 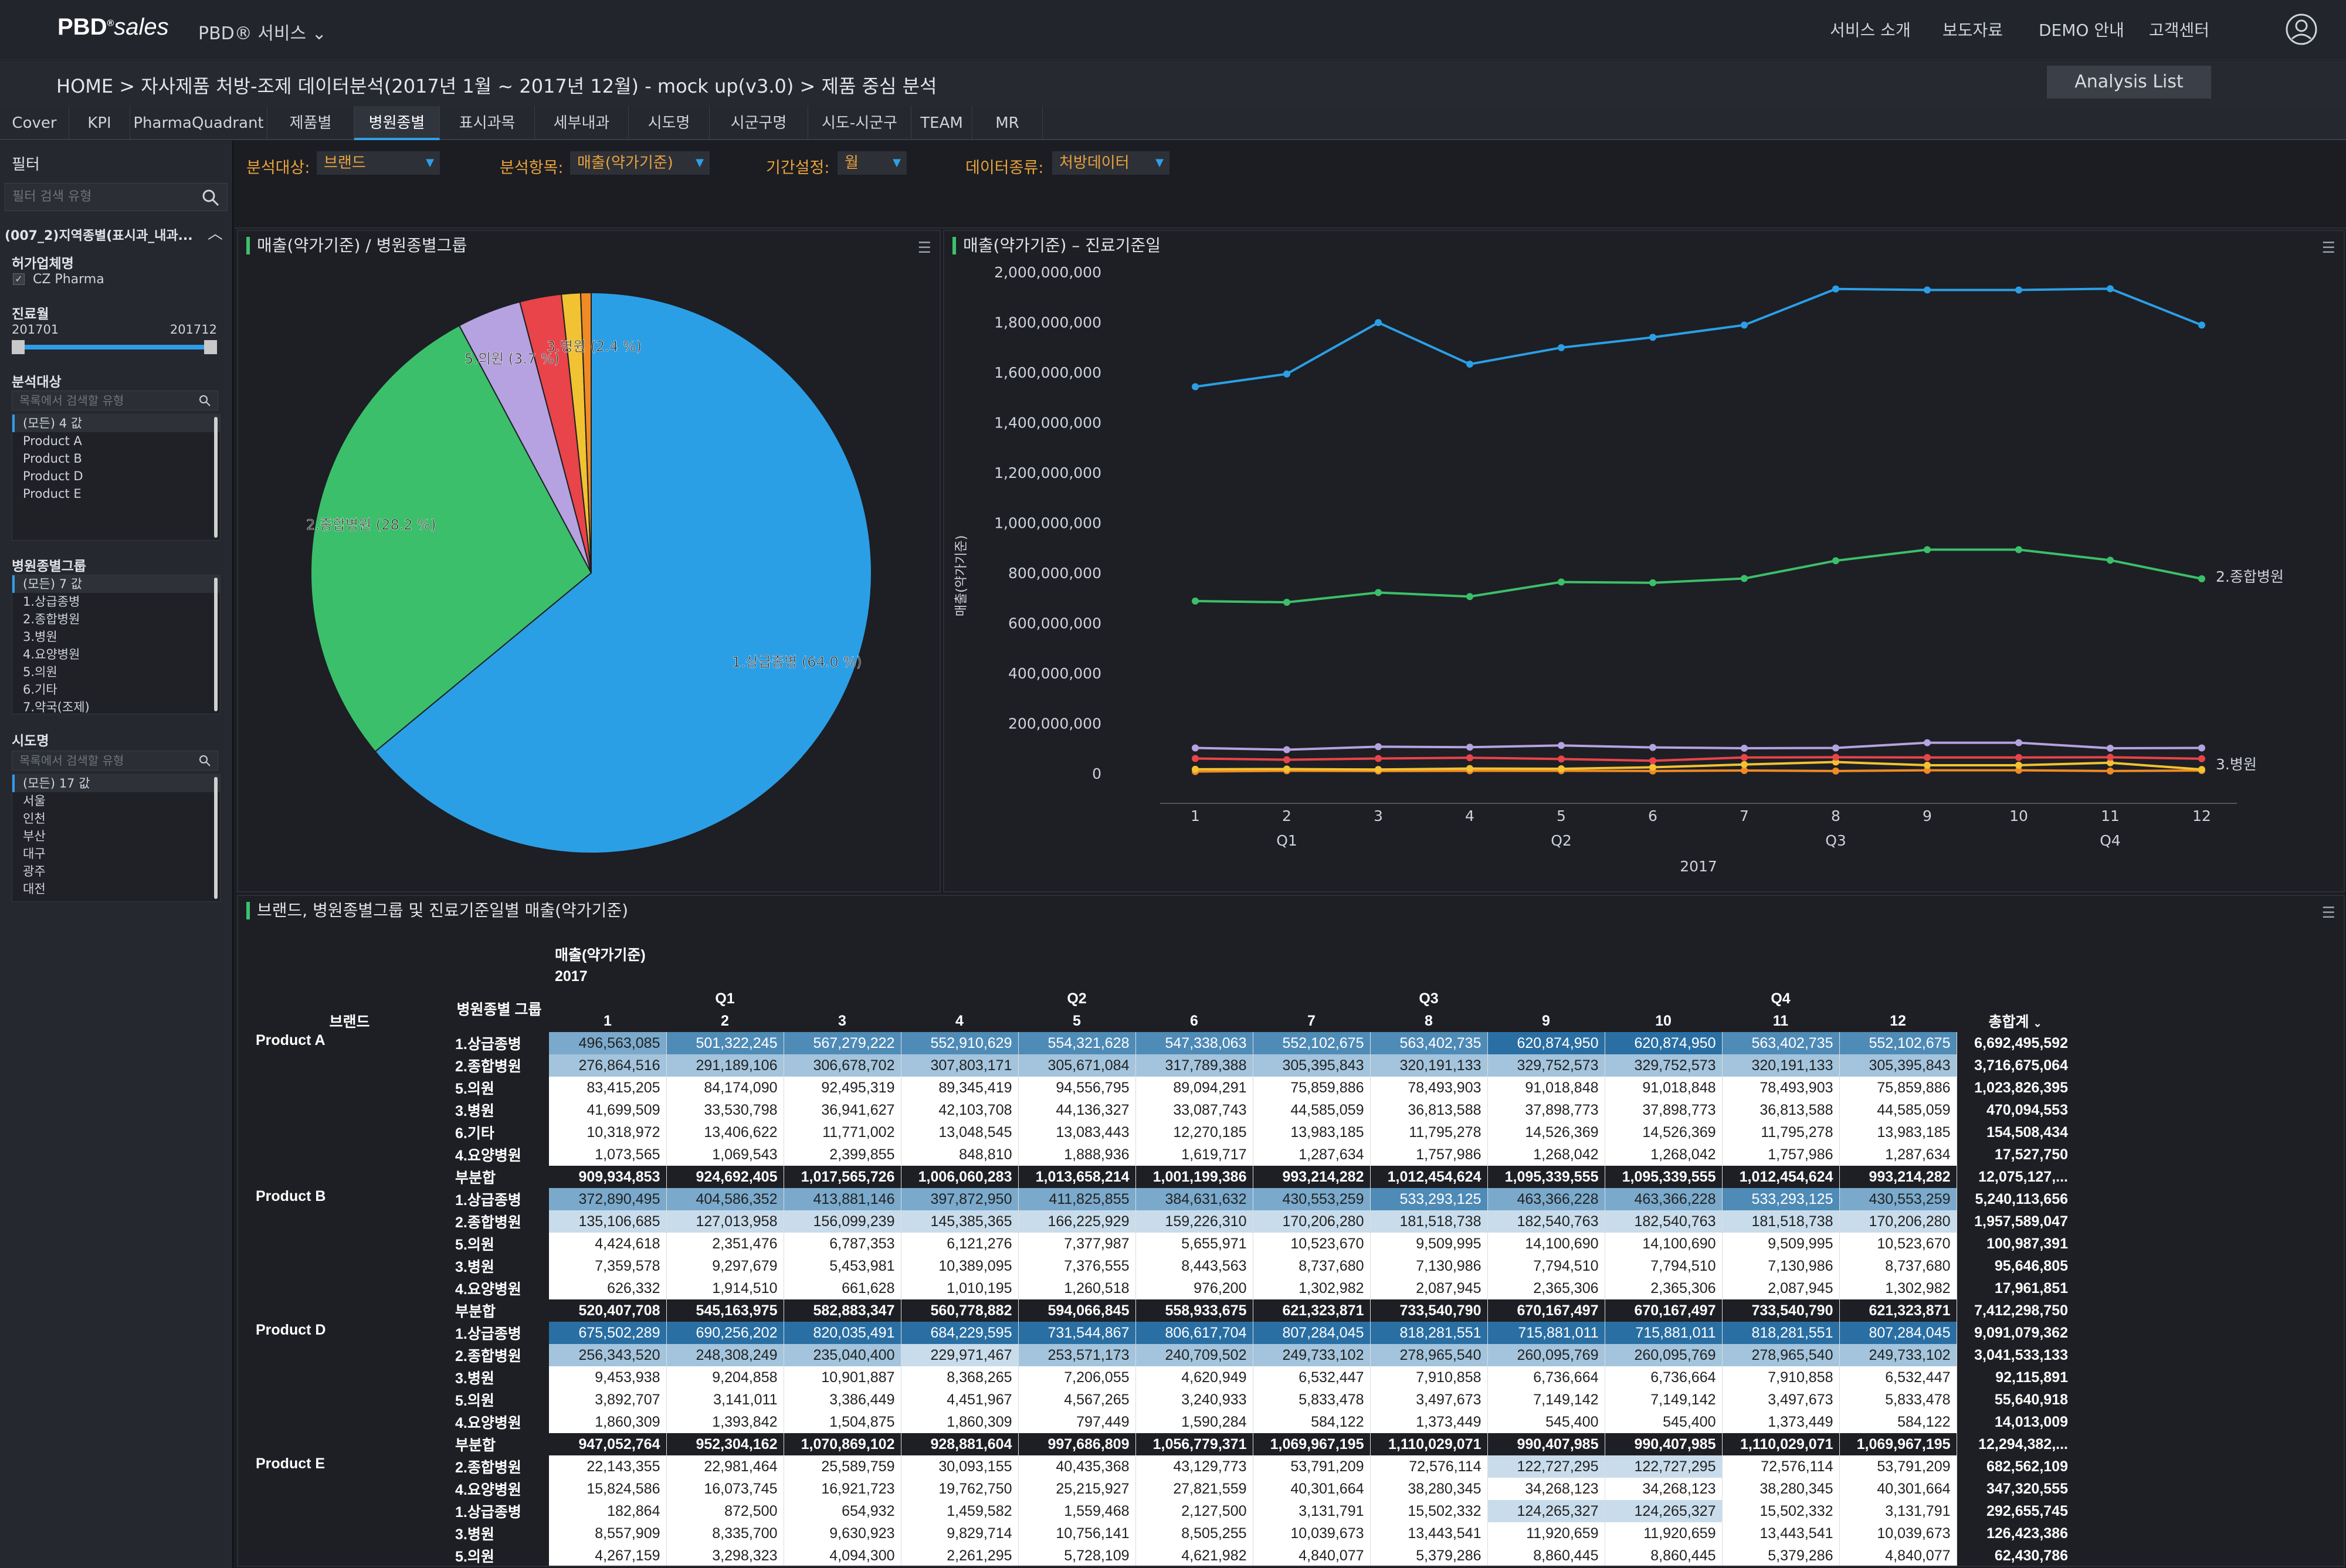 What do you see at coordinates (960, 1266) in the screenshot?
I see `value-cell: 10,389,095` at bounding box center [960, 1266].